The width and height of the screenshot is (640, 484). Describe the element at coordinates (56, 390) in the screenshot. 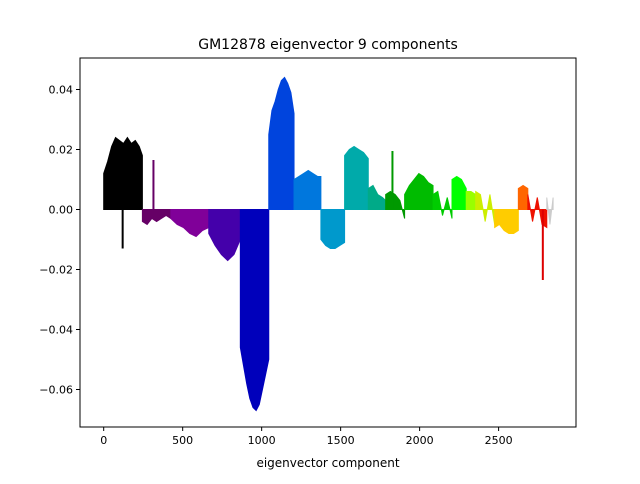

I see `y-tick-label: −0.06` at that location.